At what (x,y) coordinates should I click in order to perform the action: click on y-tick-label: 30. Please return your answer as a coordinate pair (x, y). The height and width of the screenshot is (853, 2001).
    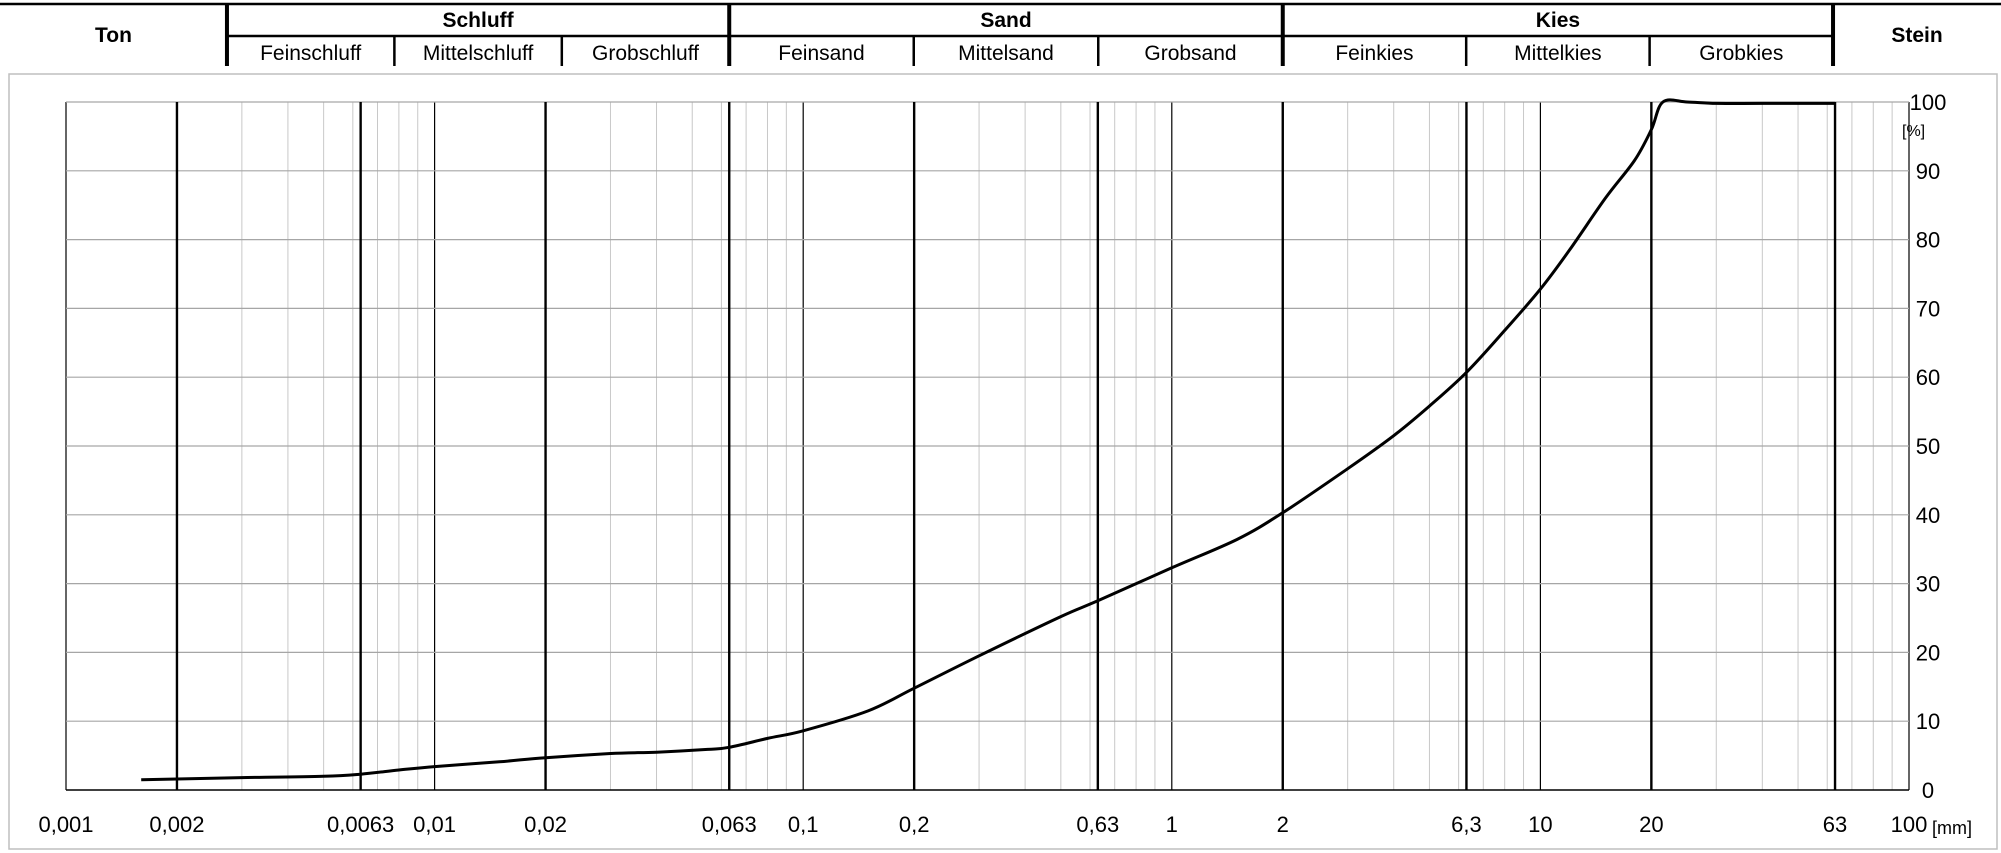
    Looking at the image, I should click on (1928, 584).